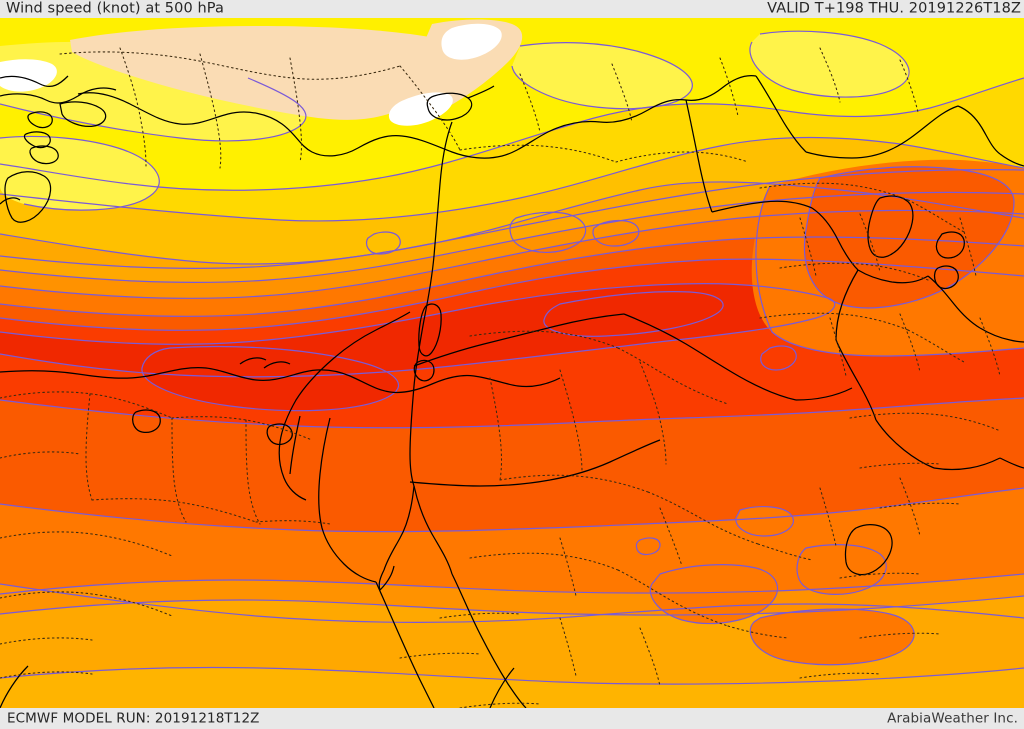  Describe the element at coordinates (648, 546) in the screenshot. I see `fill-patch-orange-small` at that location.